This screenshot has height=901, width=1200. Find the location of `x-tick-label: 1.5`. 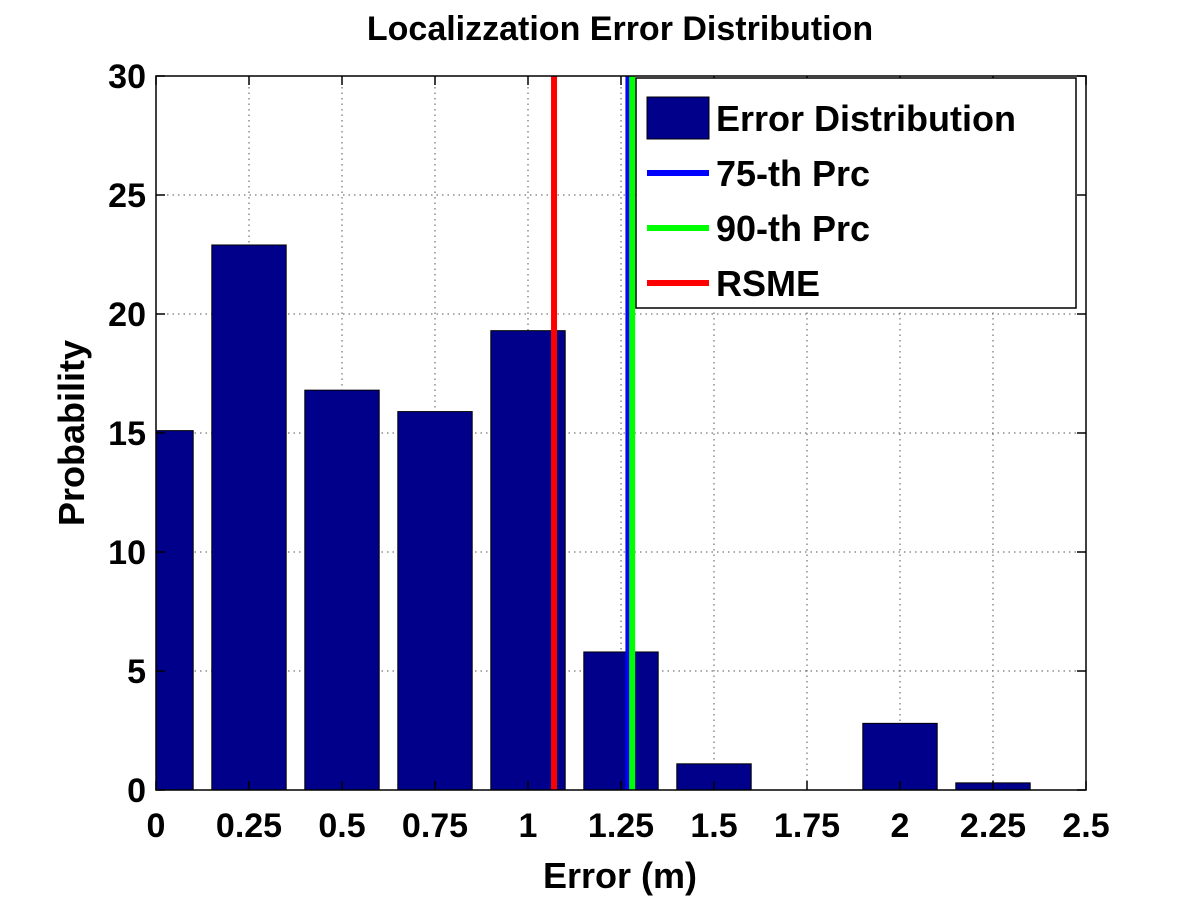

x-tick-label: 1.5 is located at coordinates (713, 826).